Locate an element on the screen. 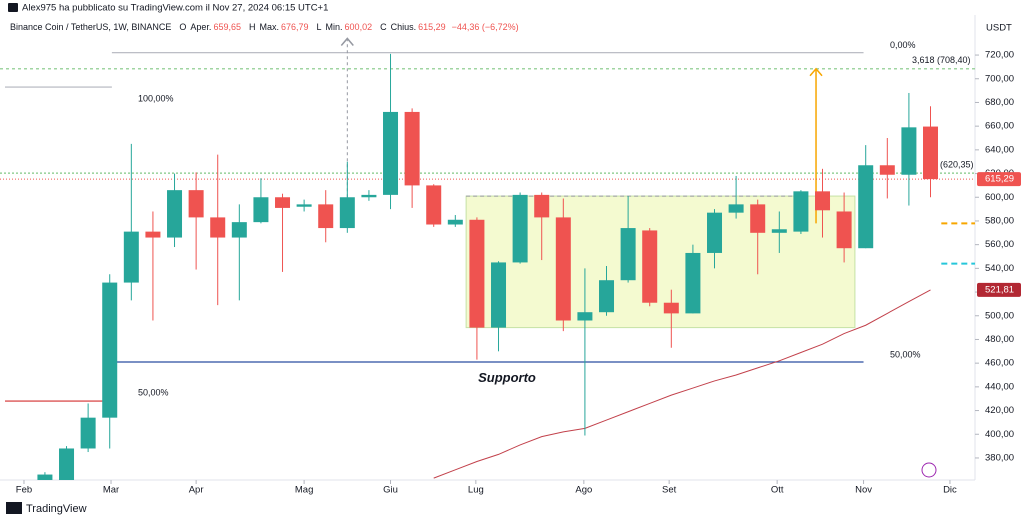 This screenshot has height=521, width=1024. x-tick-label: Ago is located at coordinates (583, 490).